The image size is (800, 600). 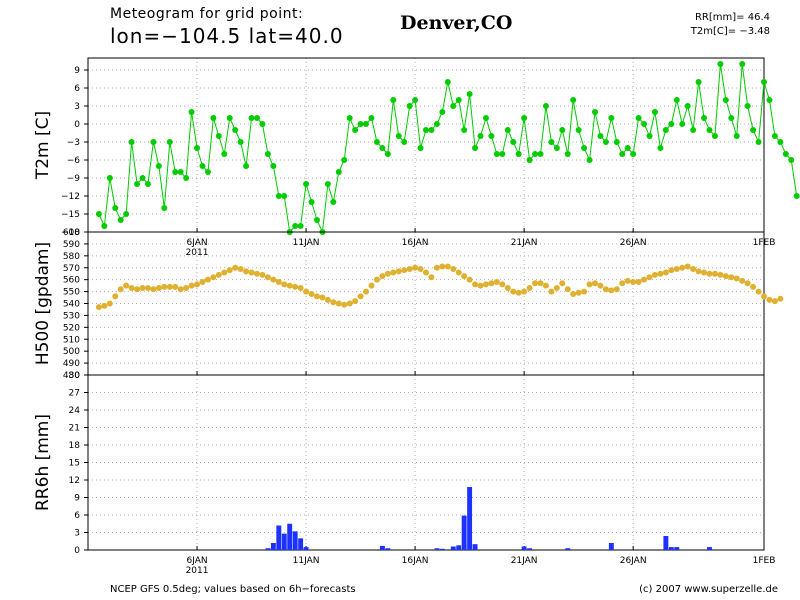 What do you see at coordinates (74, 481) in the screenshot?
I see `y-tick-label: 12` at bounding box center [74, 481].